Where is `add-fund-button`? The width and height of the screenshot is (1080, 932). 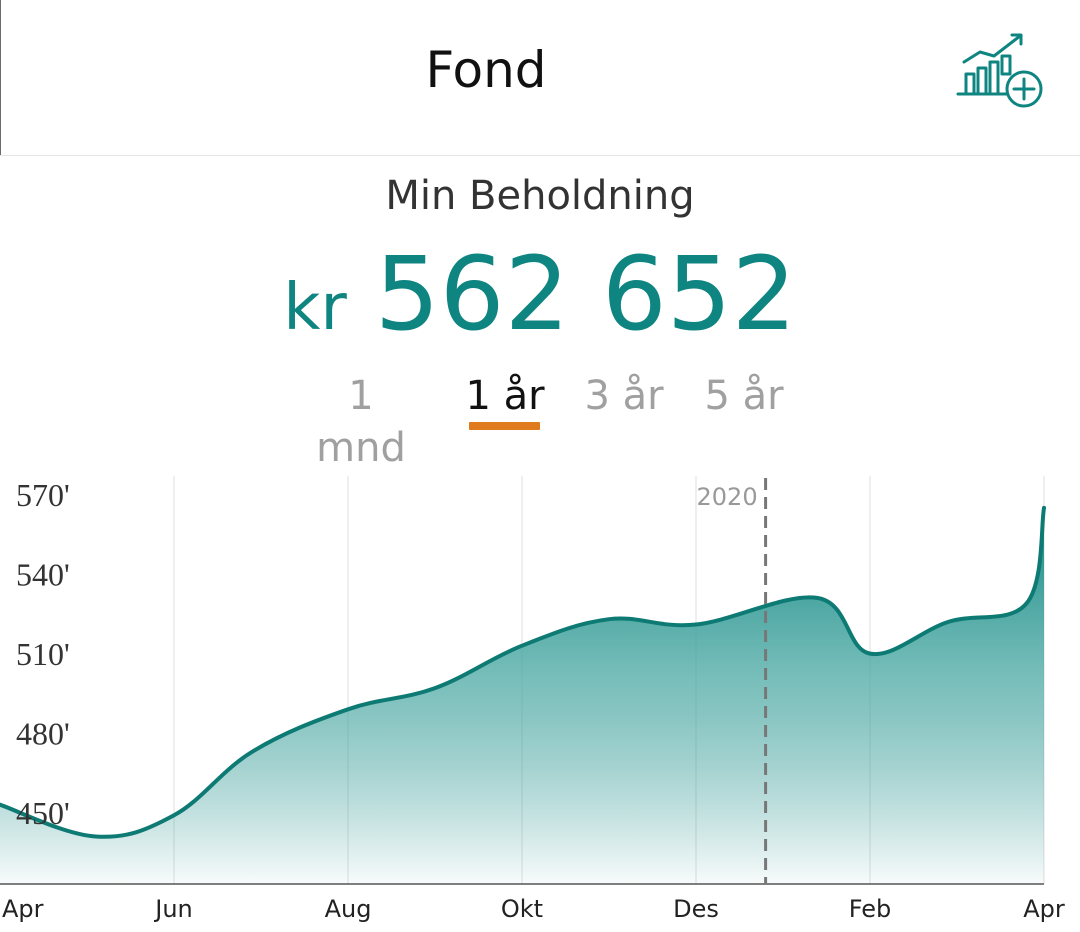
add-fund-button is located at coordinates (1000, 71).